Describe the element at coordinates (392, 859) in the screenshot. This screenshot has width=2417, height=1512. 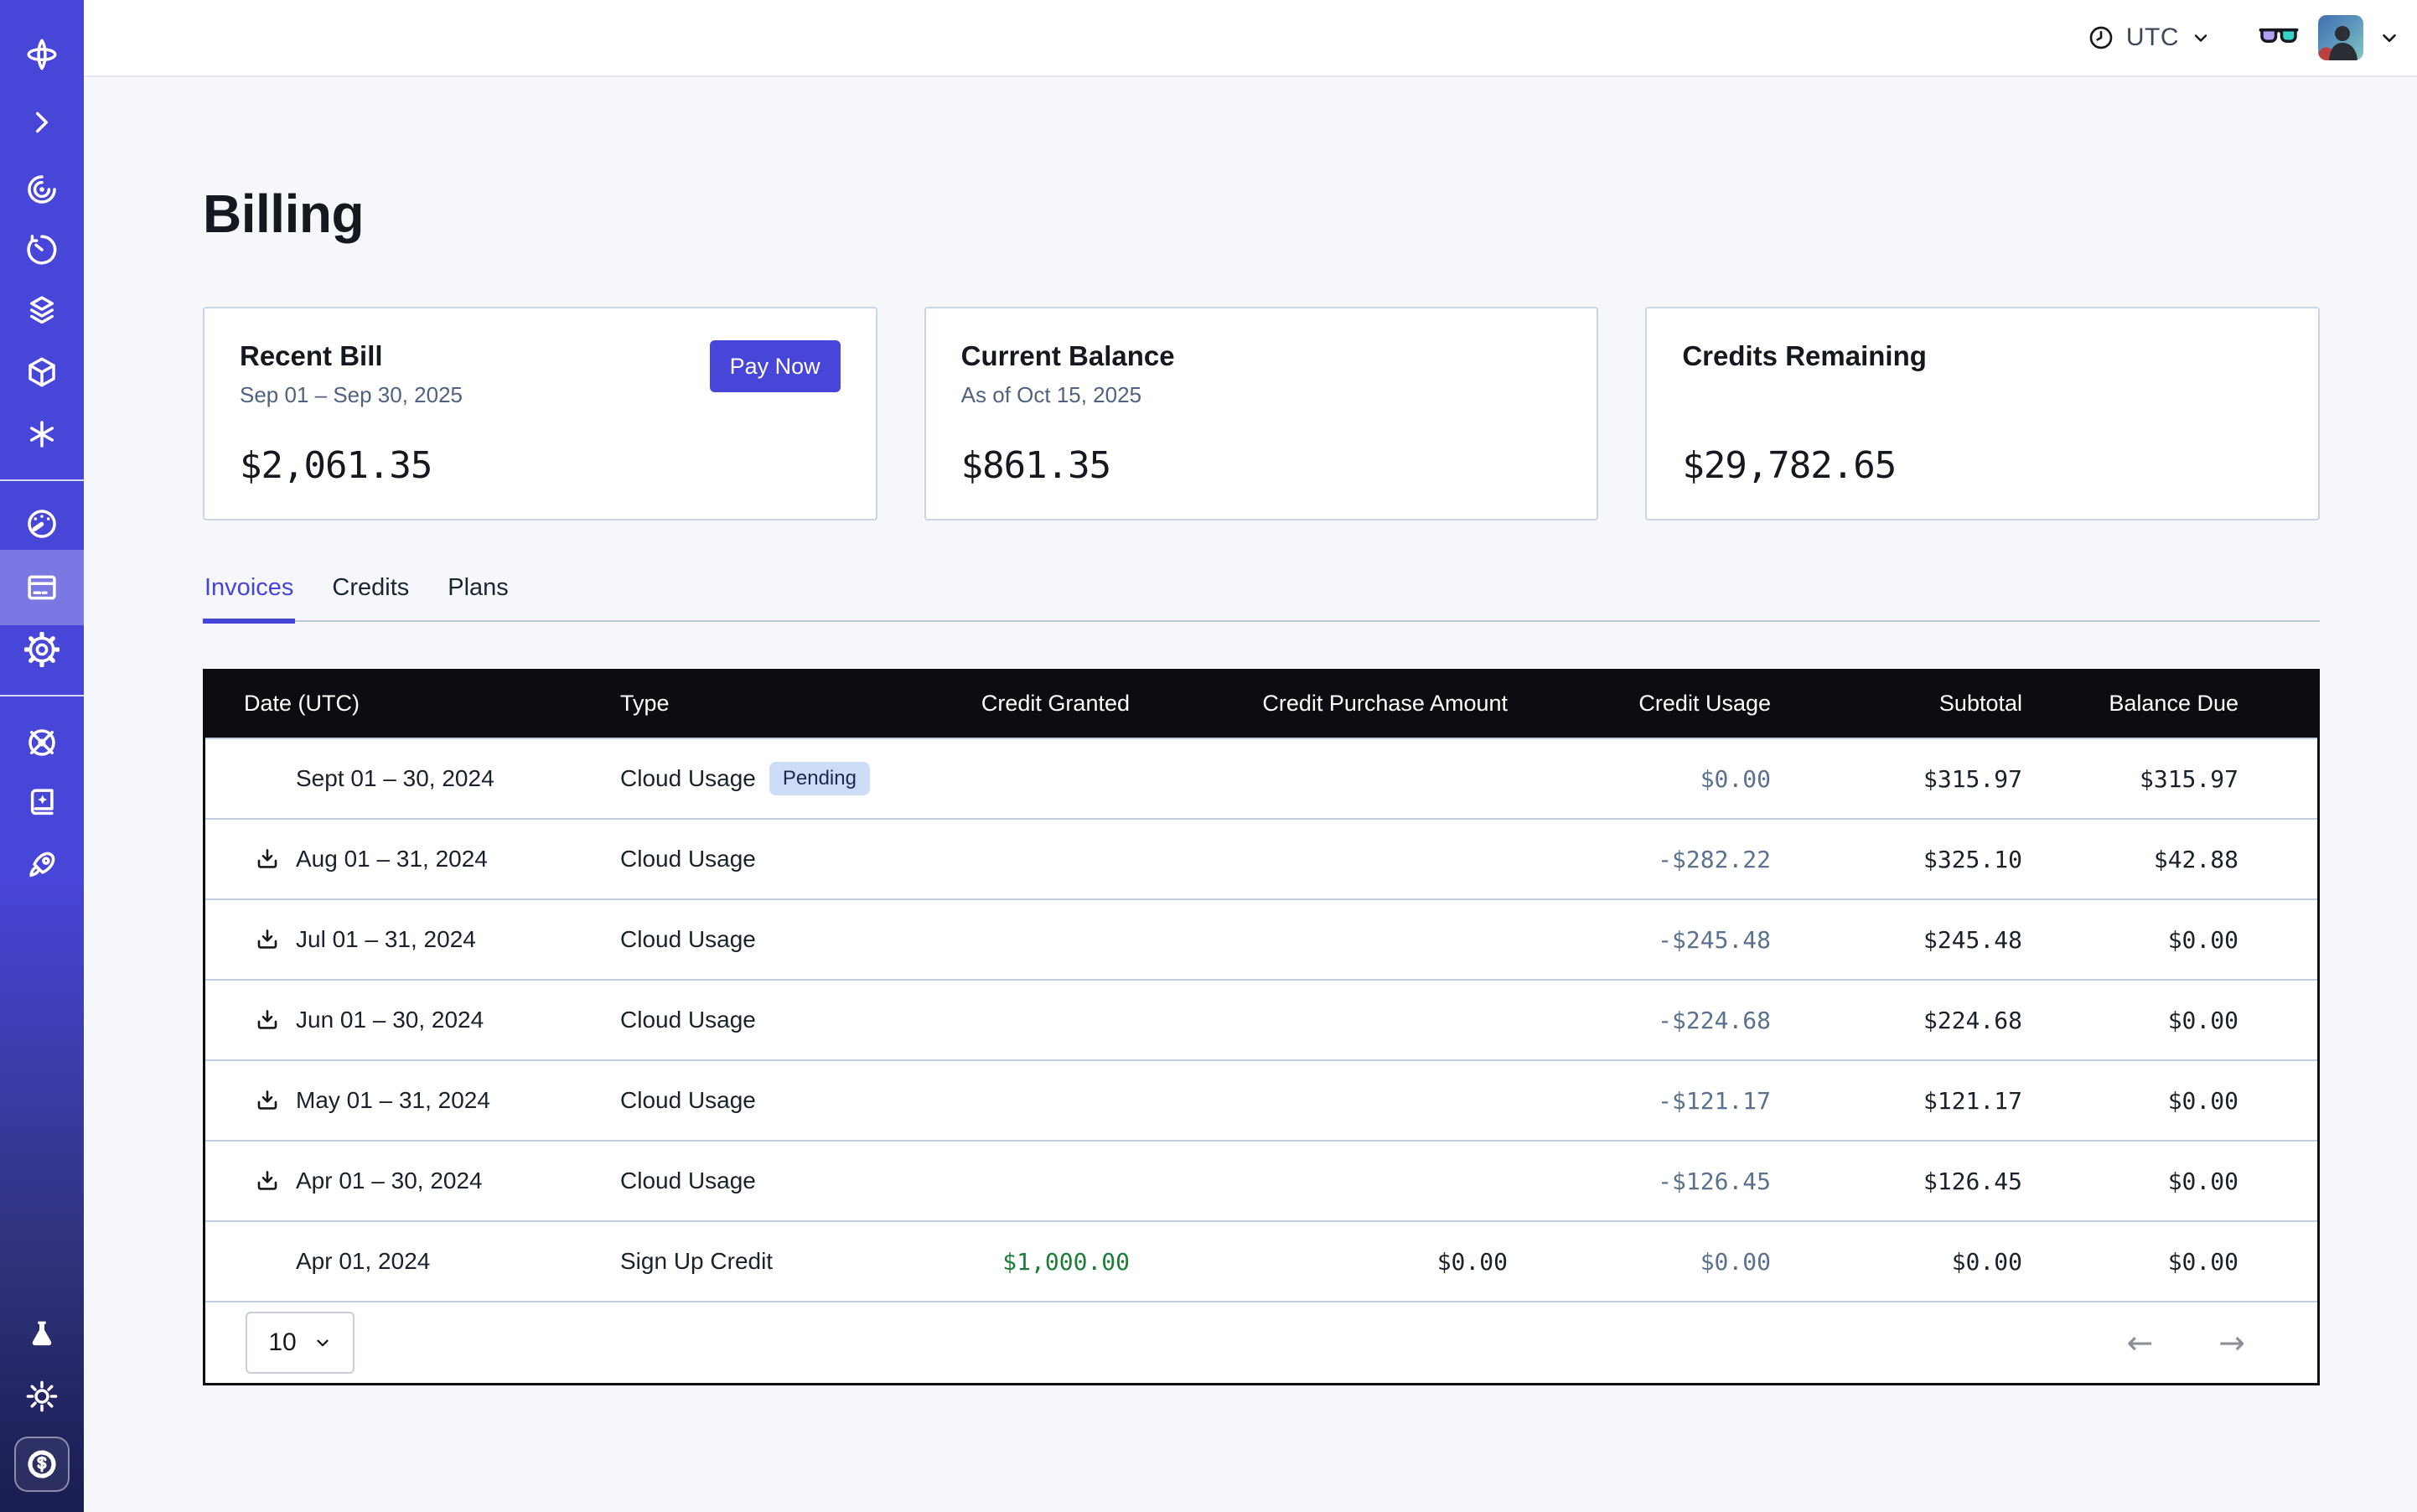
I see `invoice-date: Aug 01 – 31, 2024` at that location.